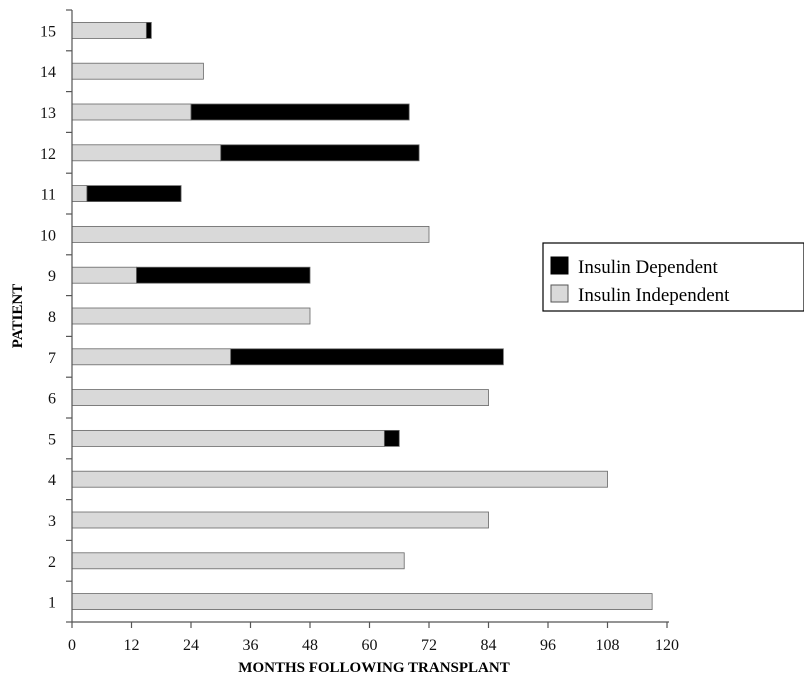 The height and width of the screenshot is (683, 804). What do you see at coordinates (48, 113) in the screenshot?
I see `y-tick-label: 13` at bounding box center [48, 113].